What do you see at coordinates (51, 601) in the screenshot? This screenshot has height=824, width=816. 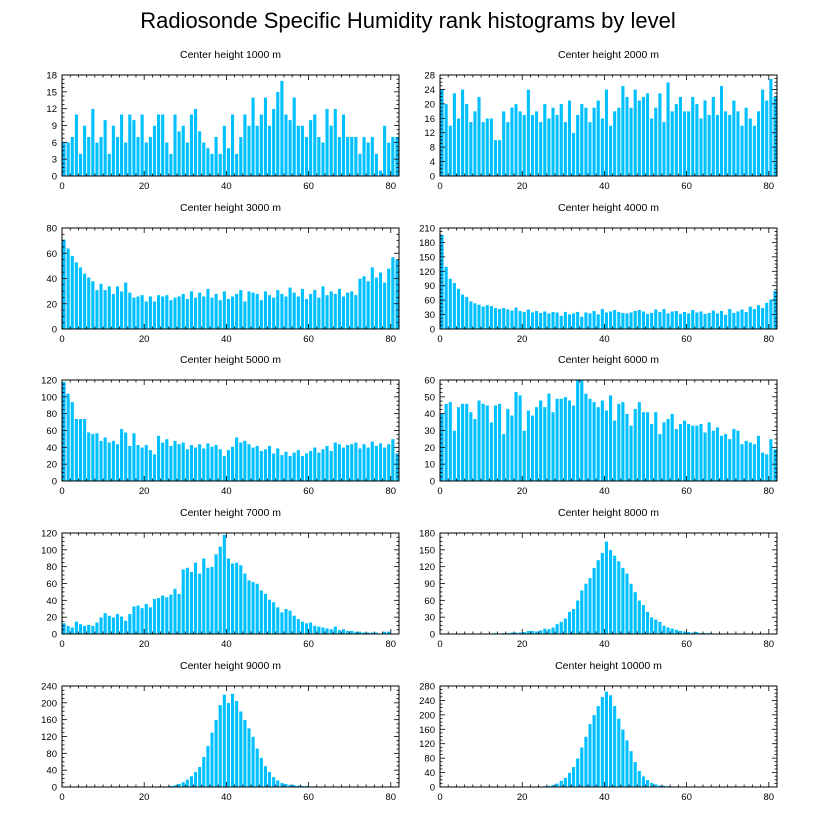 I see `y-tick-label: 40` at bounding box center [51, 601].